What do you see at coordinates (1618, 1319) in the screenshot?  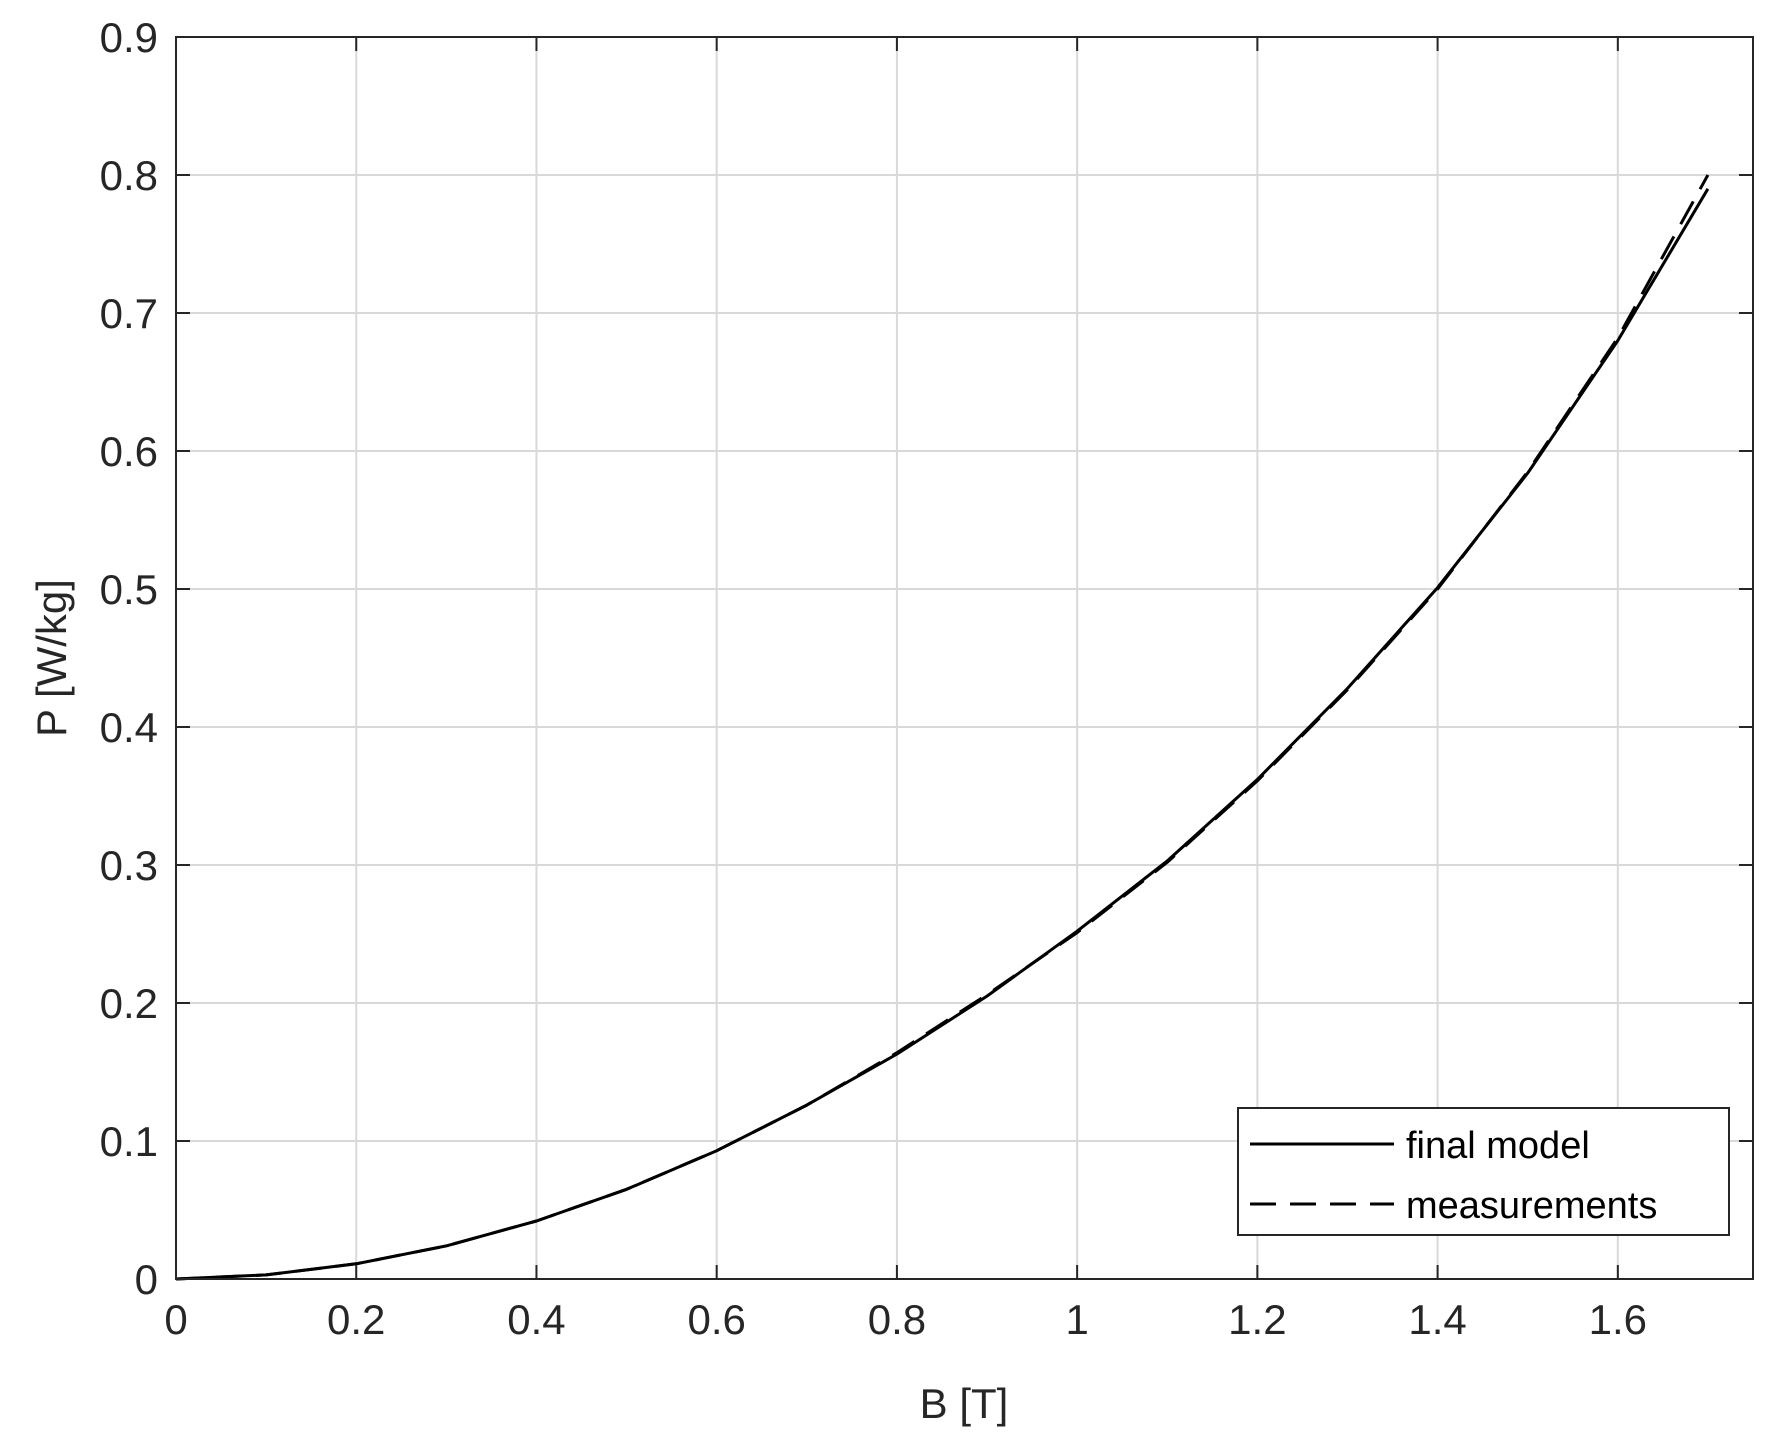 I see `x-tick-label: 1.6` at bounding box center [1618, 1319].